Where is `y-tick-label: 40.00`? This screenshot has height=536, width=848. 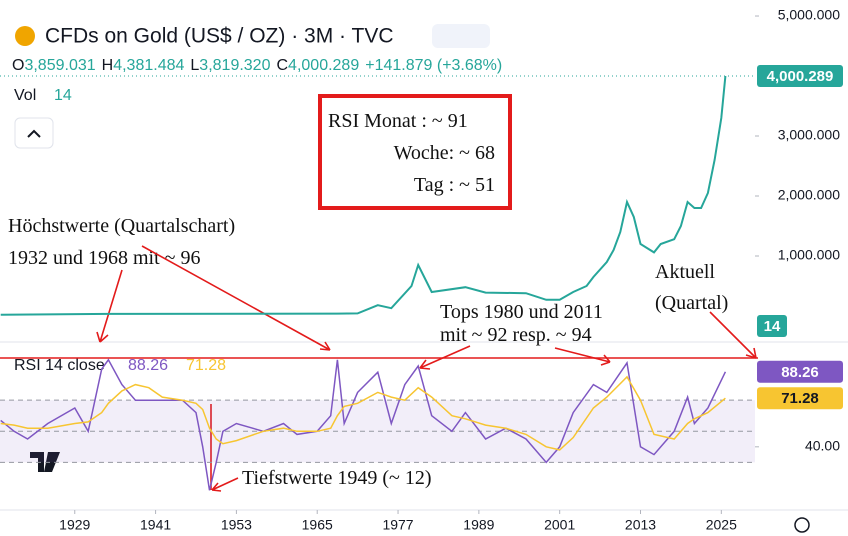 y-tick-label: 40.00 is located at coordinates (822, 446).